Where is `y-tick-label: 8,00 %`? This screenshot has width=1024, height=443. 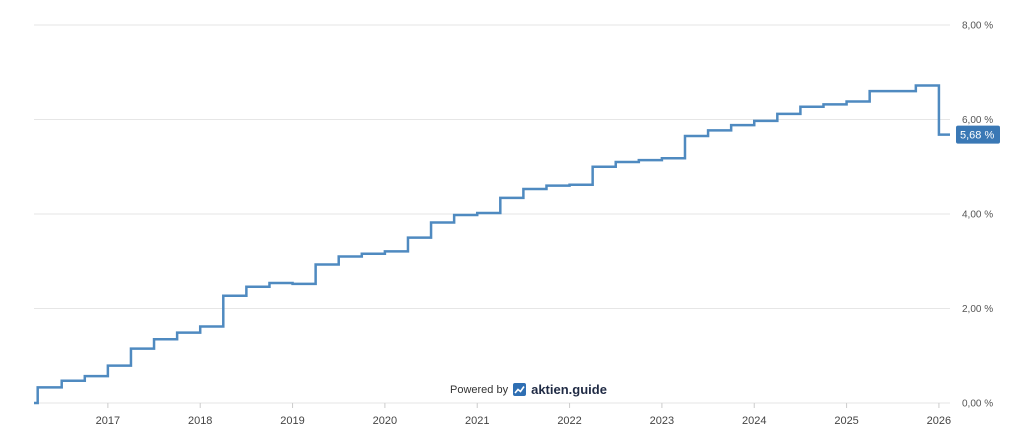 y-tick-label: 8,00 % is located at coordinates (977, 26).